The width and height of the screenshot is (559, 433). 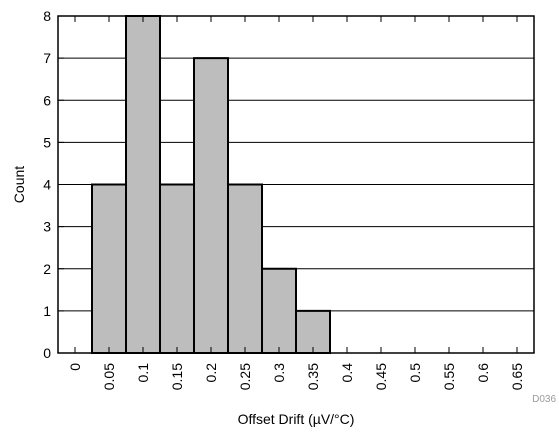 What do you see at coordinates (279, 373) in the screenshot?
I see `x-tick-label: 0.3` at bounding box center [279, 373].